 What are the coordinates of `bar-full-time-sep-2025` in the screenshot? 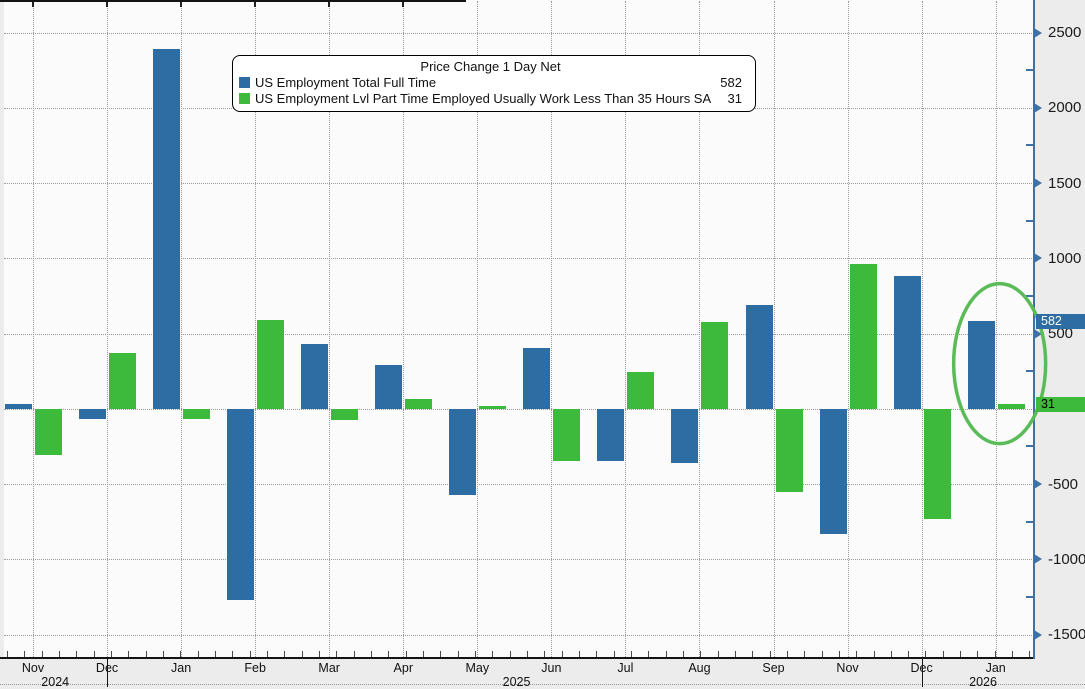 It's located at (759, 356).